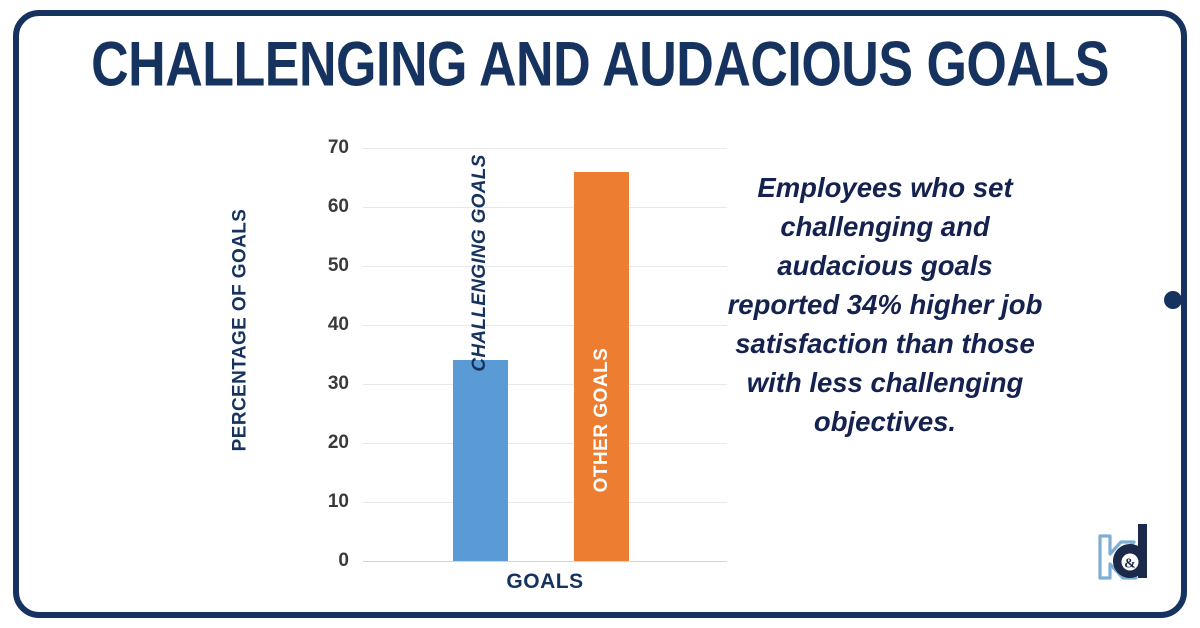 This screenshot has width=1200, height=628. Describe the element at coordinates (338, 501) in the screenshot. I see `y-axis-tick-label: 10` at that location.